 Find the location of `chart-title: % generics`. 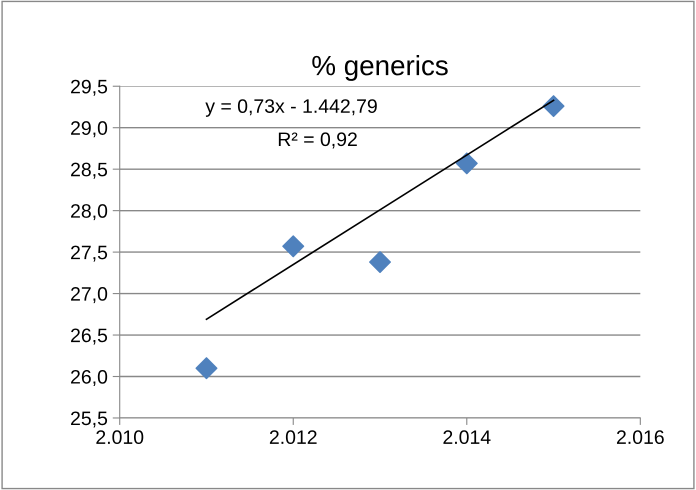

chart-title: % generics is located at coordinates (380, 68).